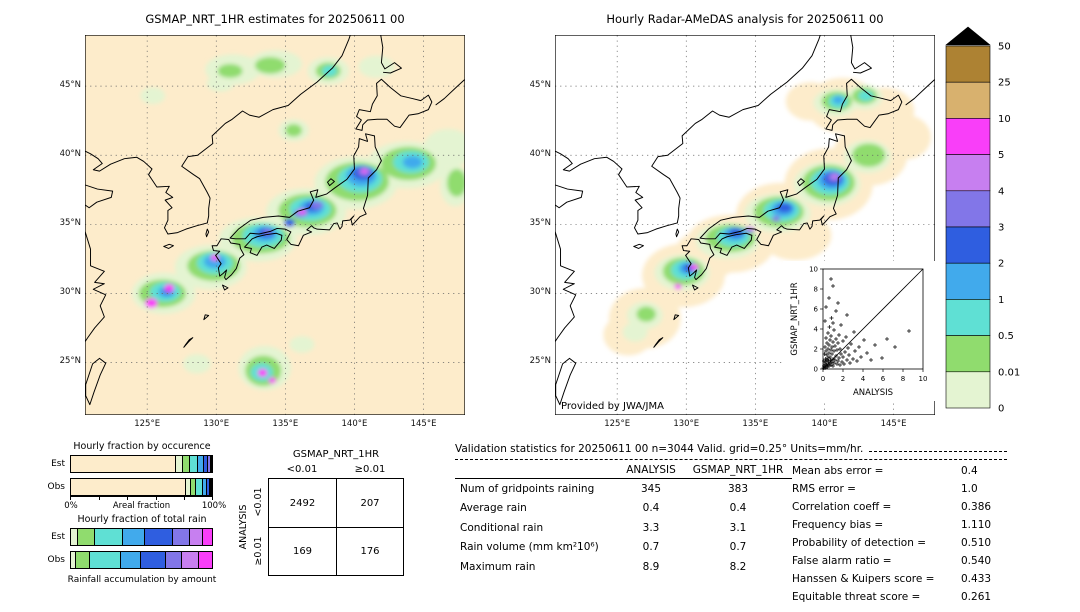  What do you see at coordinates (302, 503) in the screenshot?
I see `contingency-cell-00: 2492` at bounding box center [302, 503].